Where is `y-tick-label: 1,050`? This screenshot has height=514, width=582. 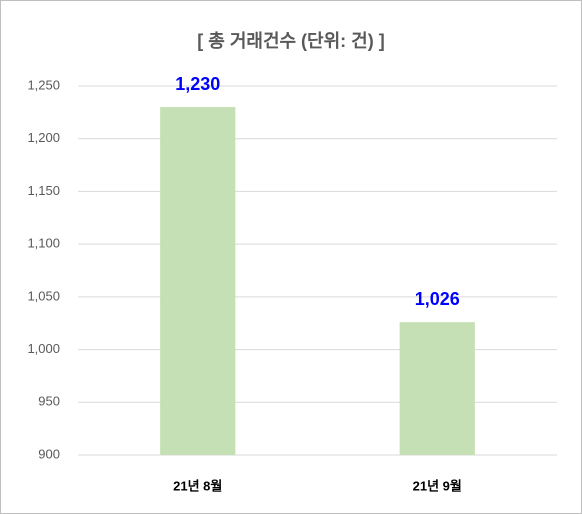
y-tick-label: 1,050 is located at coordinates (43, 295).